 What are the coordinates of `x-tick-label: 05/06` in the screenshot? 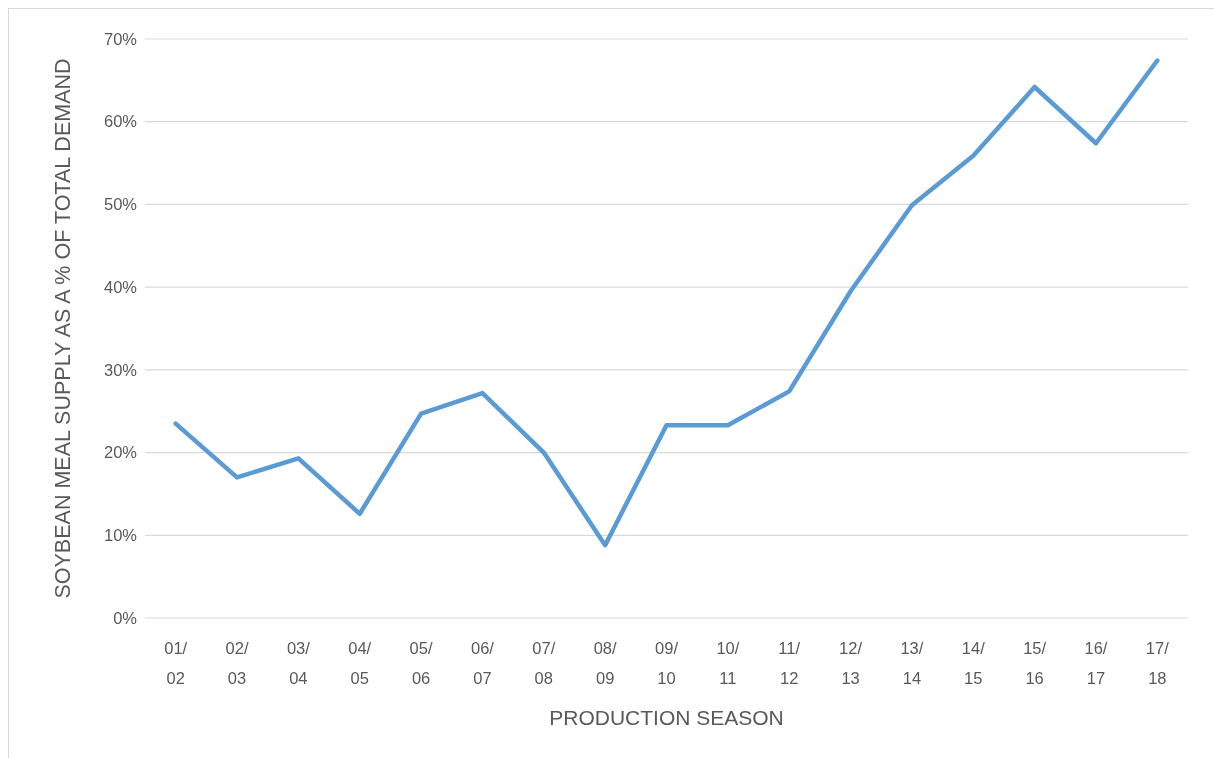 It's located at (421, 662).